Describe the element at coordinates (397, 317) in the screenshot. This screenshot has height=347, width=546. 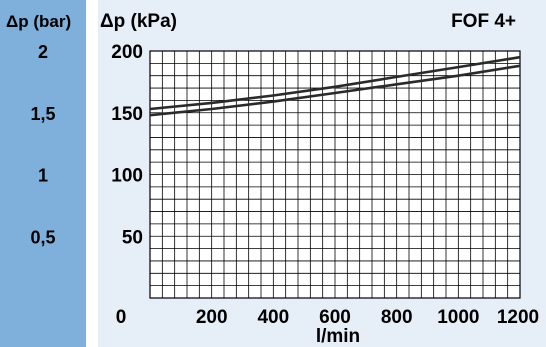
I see `x-tick-label: 800` at that location.